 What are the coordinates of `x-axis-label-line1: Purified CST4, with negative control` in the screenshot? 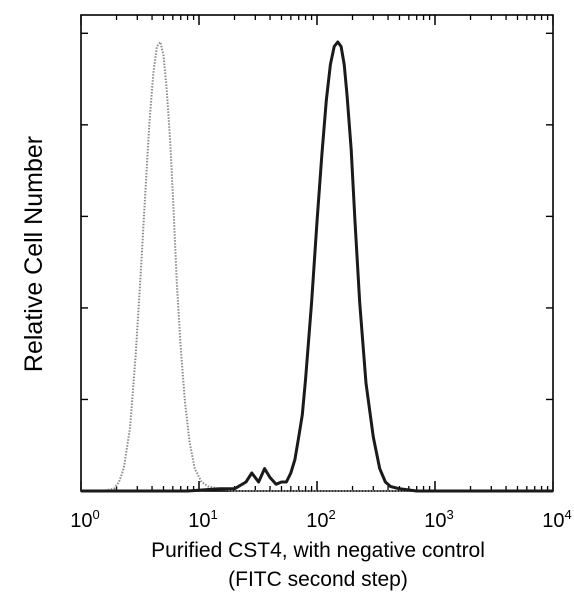 It's located at (318, 550).